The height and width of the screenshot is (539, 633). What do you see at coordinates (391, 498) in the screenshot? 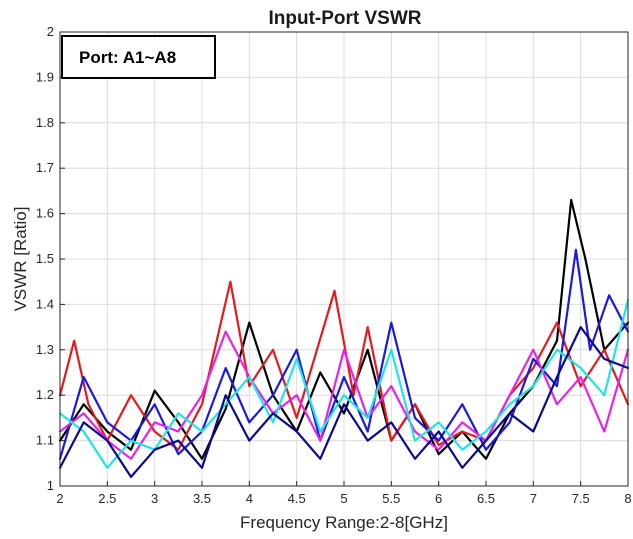
I see `x-tick-label: 5.5` at bounding box center [391, 498].